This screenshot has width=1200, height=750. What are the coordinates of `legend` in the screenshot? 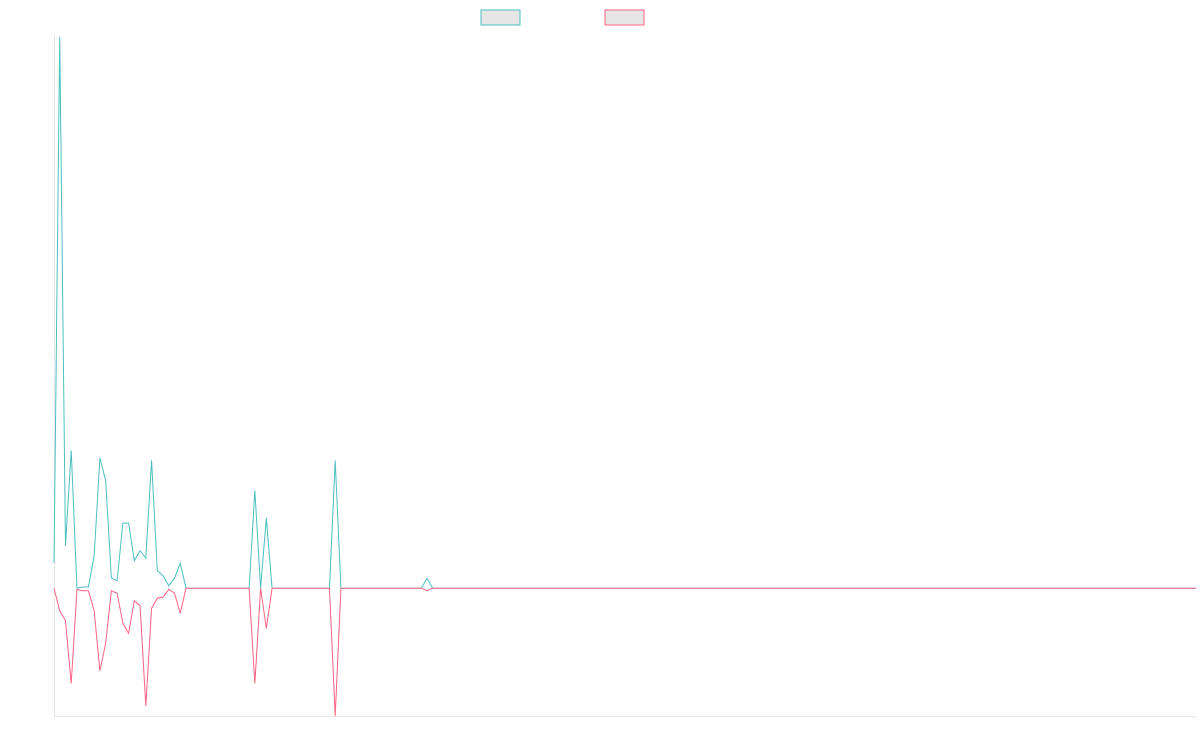 It's located at (562, 17).